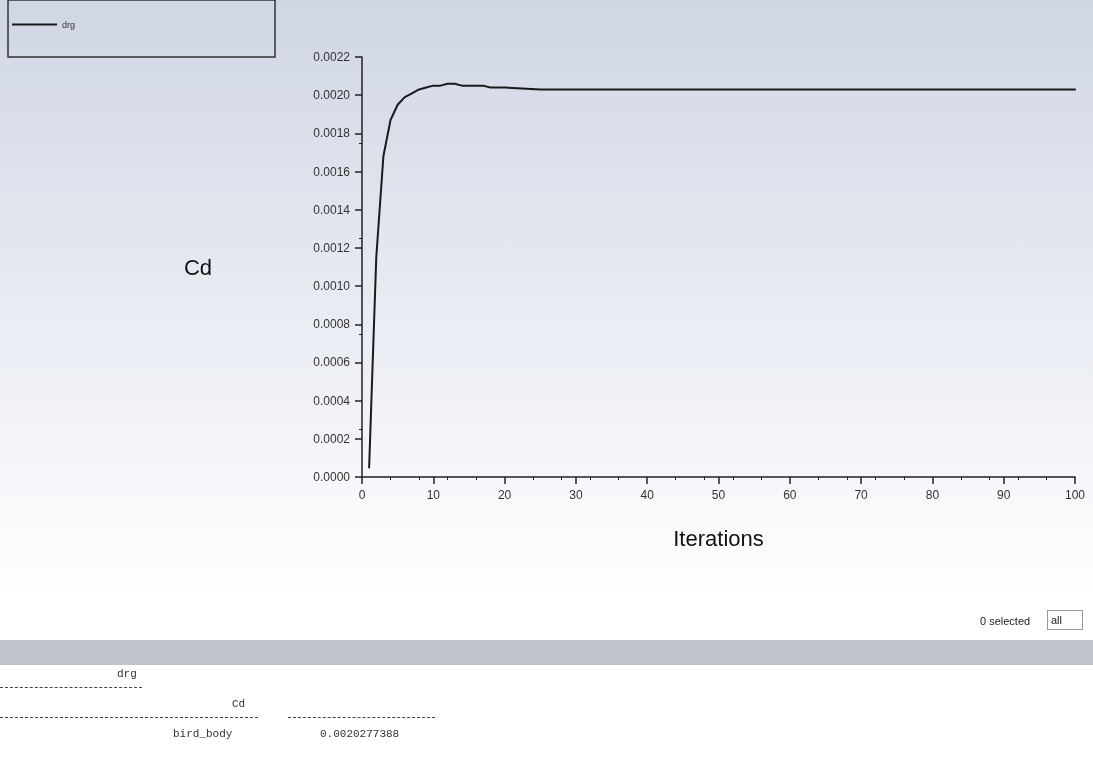 This screenshot has width=1093, height=772. What do you see at coordinates (197, 267) in the screenshot?
I see `y-axis-title: Cd` at bounding box center [197, 267].